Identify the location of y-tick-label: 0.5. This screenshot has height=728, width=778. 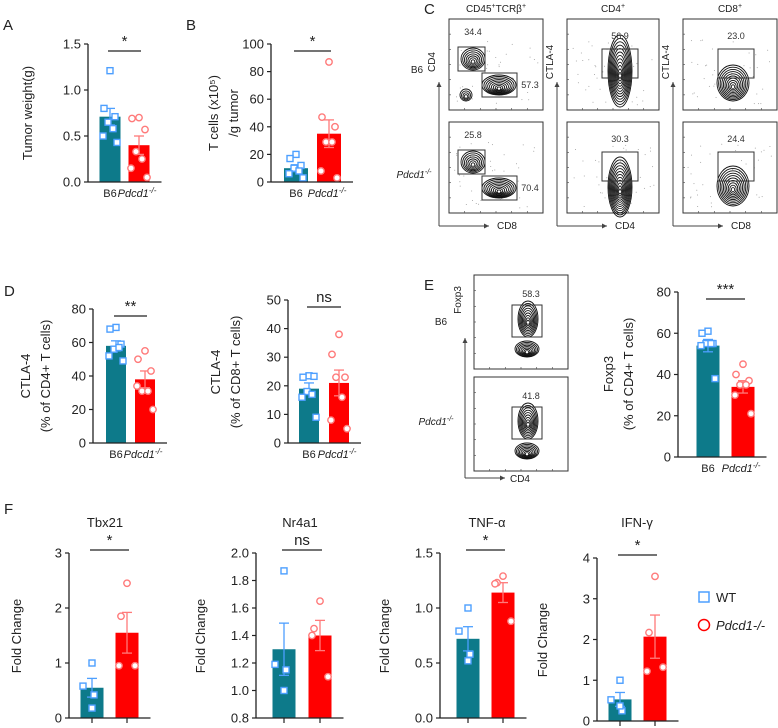
(72, 136).